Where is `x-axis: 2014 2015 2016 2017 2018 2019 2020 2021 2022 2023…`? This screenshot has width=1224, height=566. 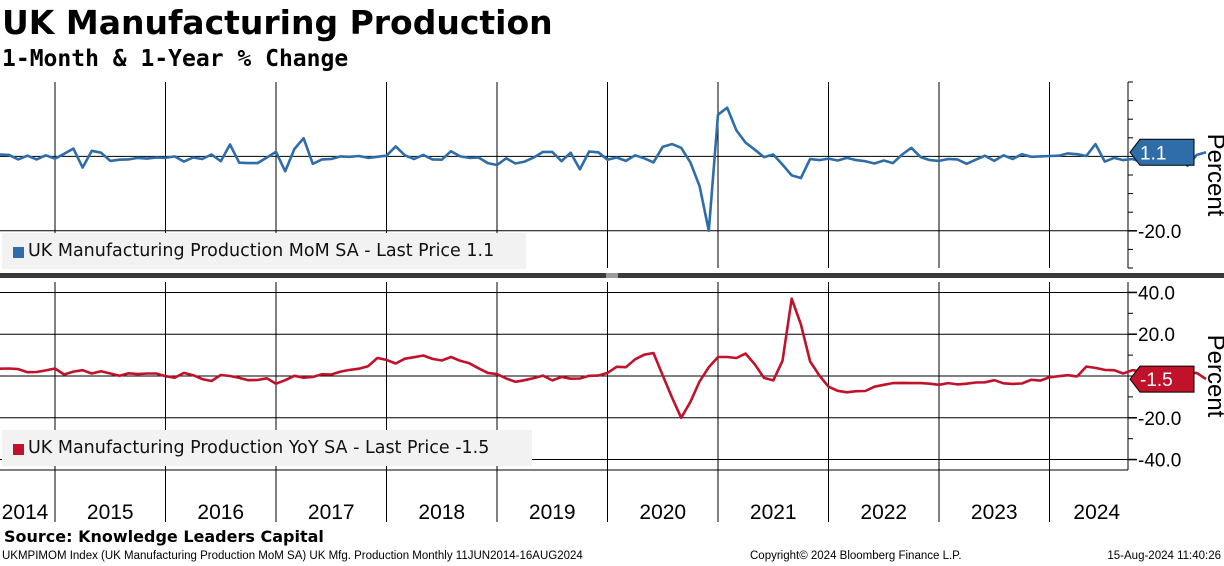 x-axis: 2014 2015 2016 2017 2018 2019 2020 2021 2022 2023… is located at coordinates (564, 496).